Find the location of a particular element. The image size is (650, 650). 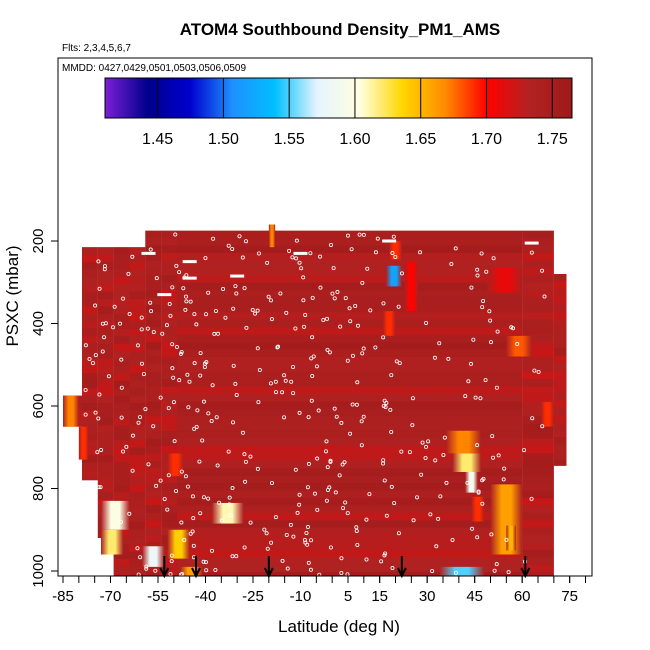

x-tick-label: 60 is located at coordinates (522, 596).